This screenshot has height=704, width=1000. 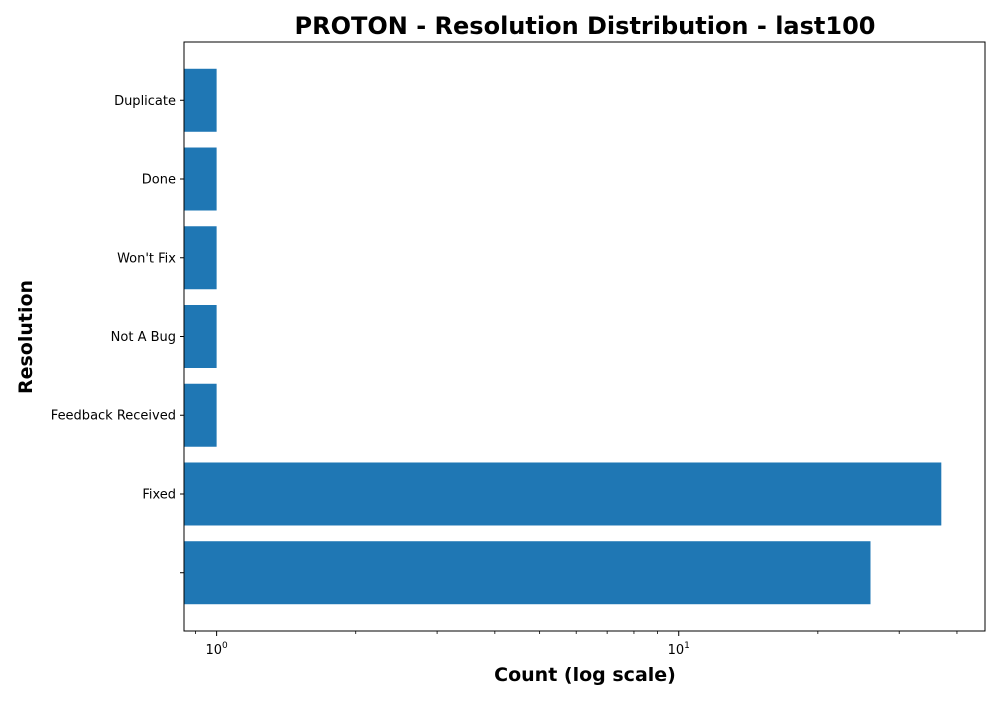 I want to click on y-tick-label: Not A Bug, so click(x=143, y=337).